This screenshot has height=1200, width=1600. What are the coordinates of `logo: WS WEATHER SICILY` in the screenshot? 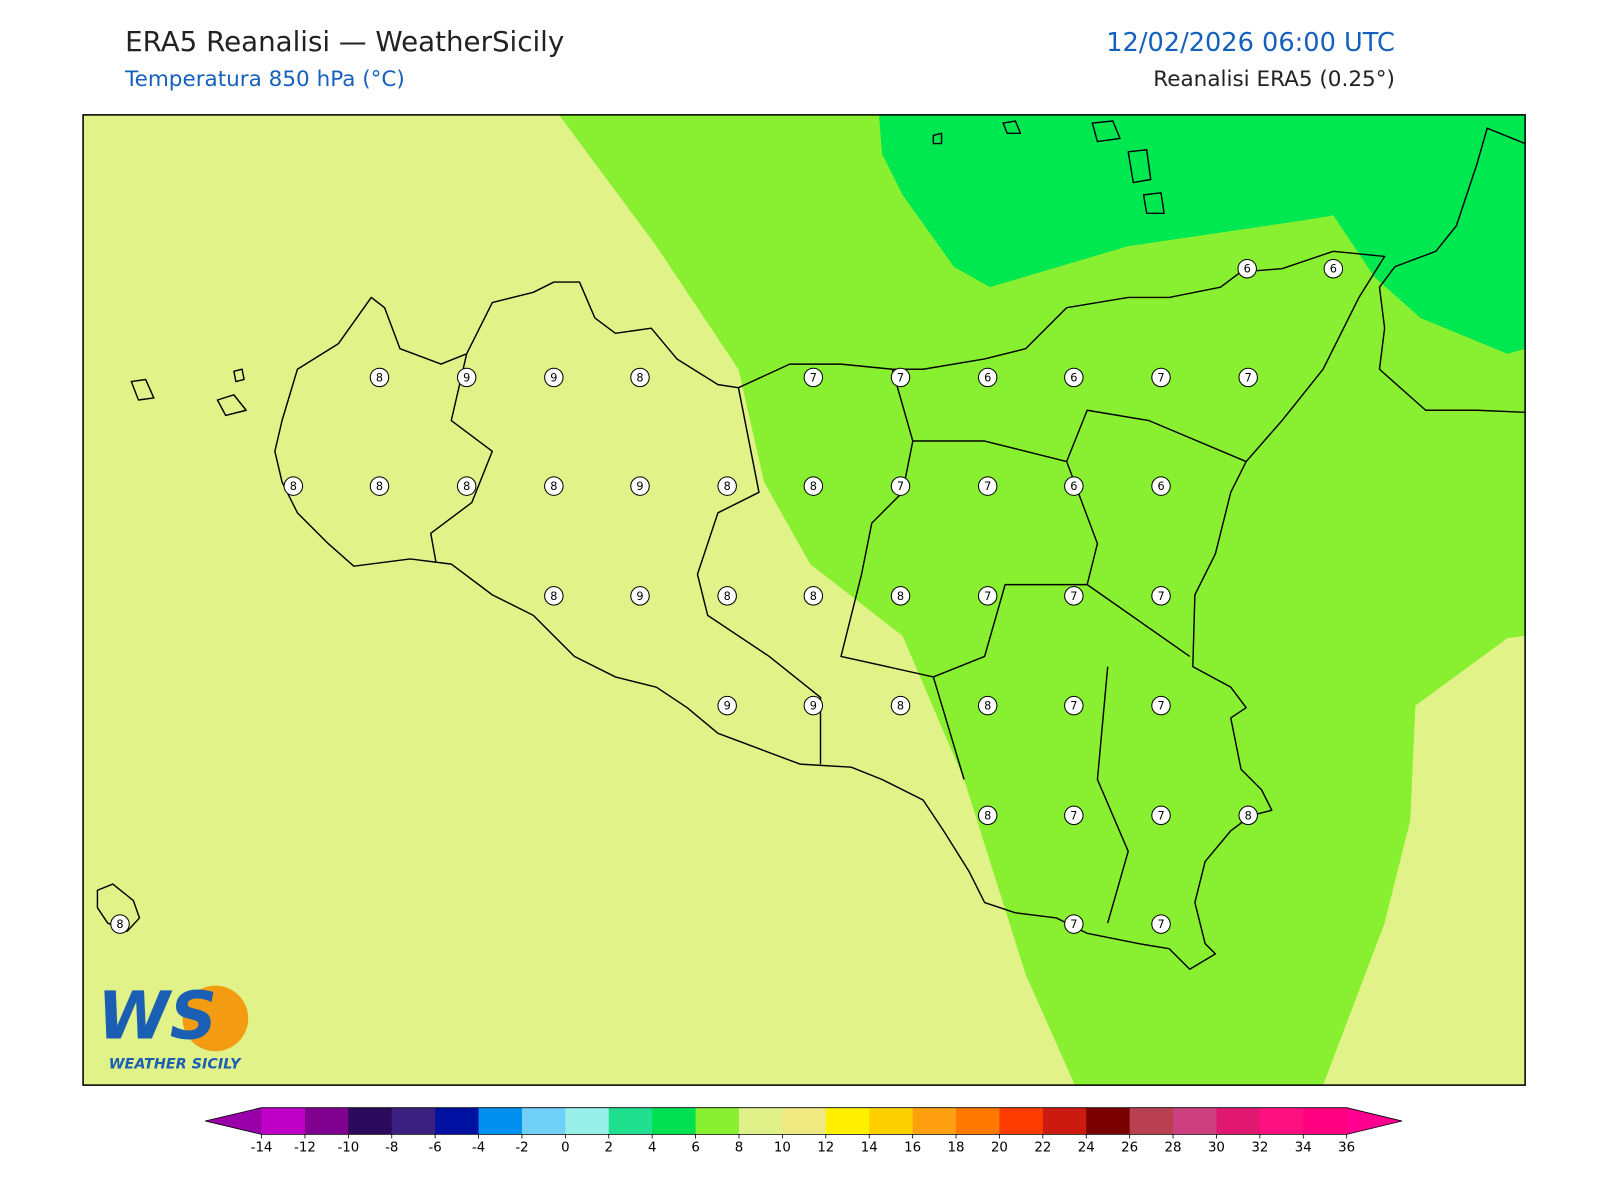 It's located at (173, 1026).